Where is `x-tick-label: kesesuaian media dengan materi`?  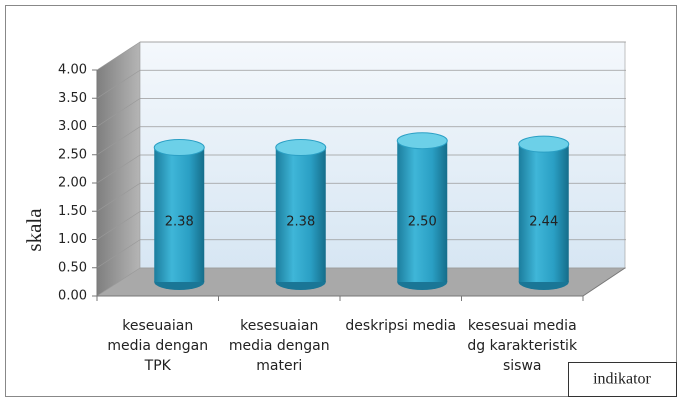
x-tick-label: kesesuaian media dengan materi is located at coordinates (279, 346).